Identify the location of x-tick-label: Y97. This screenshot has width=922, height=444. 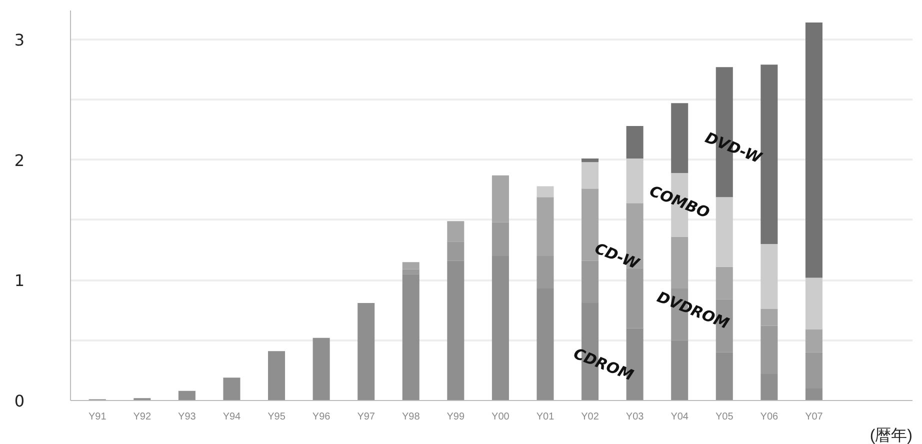
(366, 417).